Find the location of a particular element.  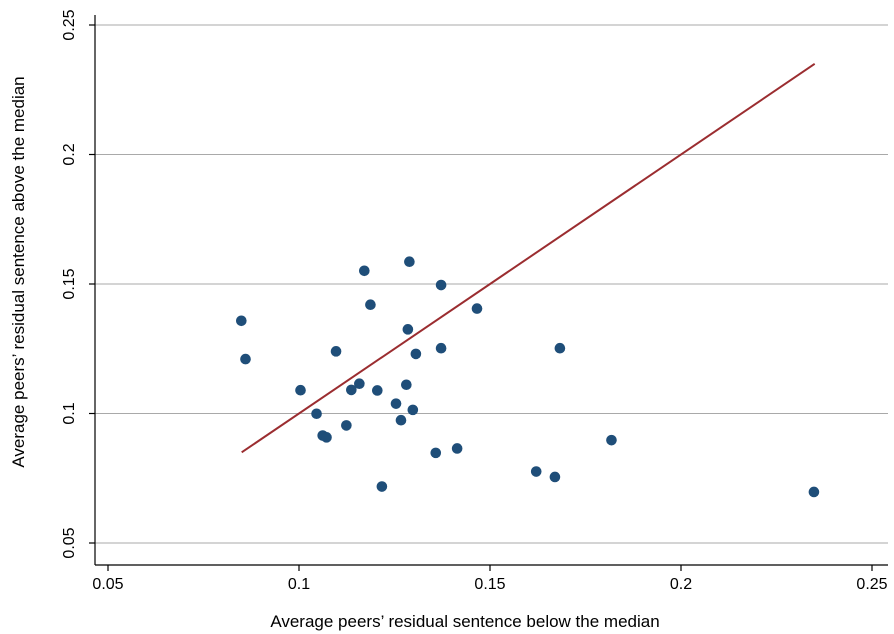

x-tick-label-1: 0.1 is located at coordinates (299, 584).